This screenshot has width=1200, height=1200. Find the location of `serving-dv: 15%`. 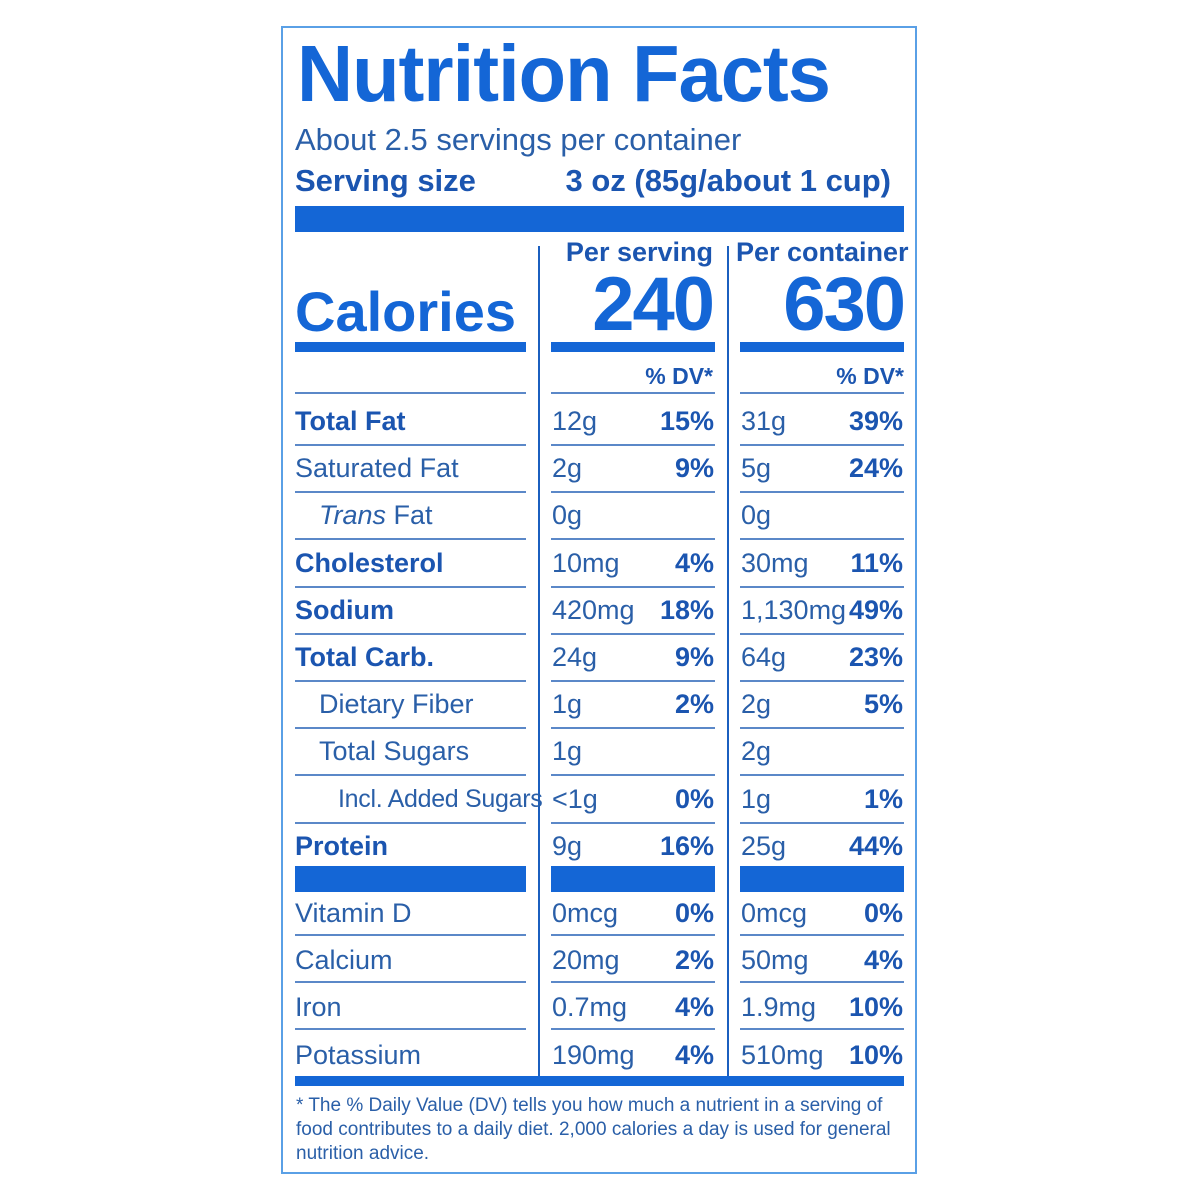

serving-dv: 15% is located at coordinates (686, 421).